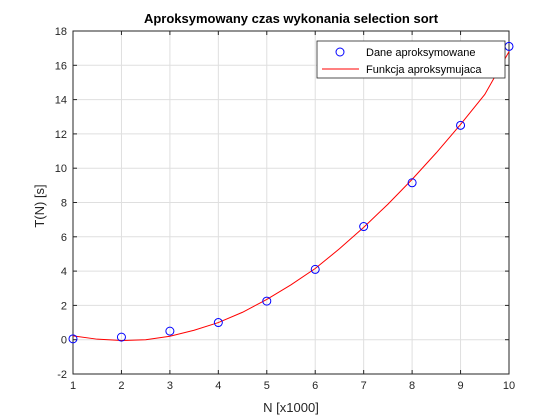 The height and width of the screenshot is (420, 560). What do you see at coordinates (460, 386) in the screenshot?
I see `x-tick-label: 9` at bounding box center [460, 386].